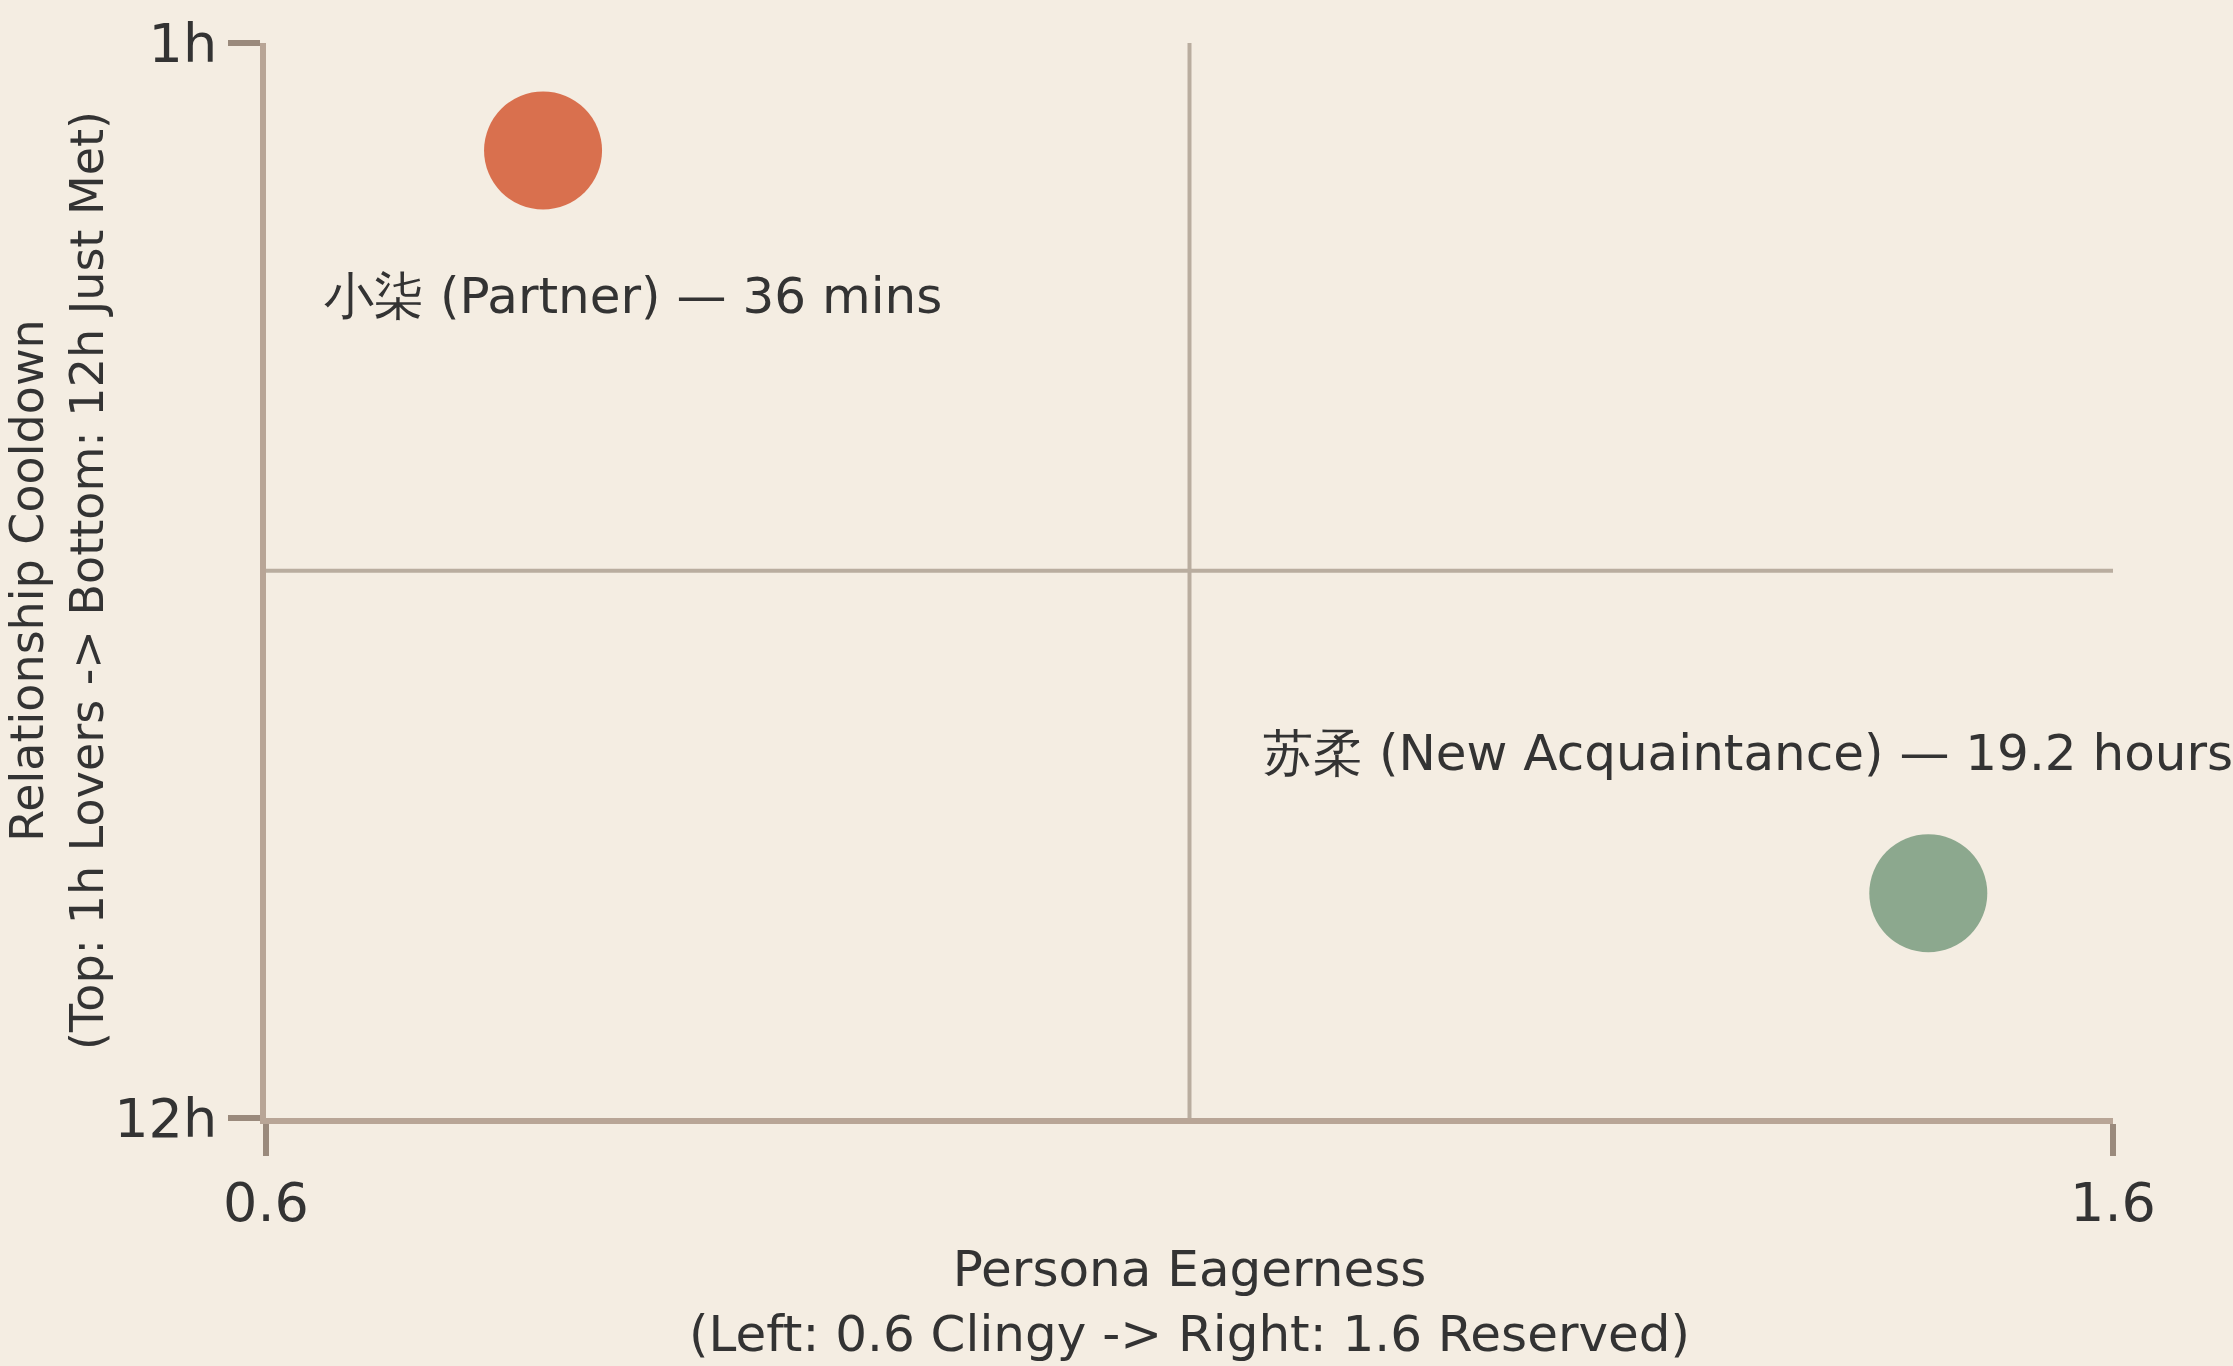 Image resolution: width=2233 pixels, height=1366 pixels. I want to click on x-tick-label: 0.6, so click(266, 1202).